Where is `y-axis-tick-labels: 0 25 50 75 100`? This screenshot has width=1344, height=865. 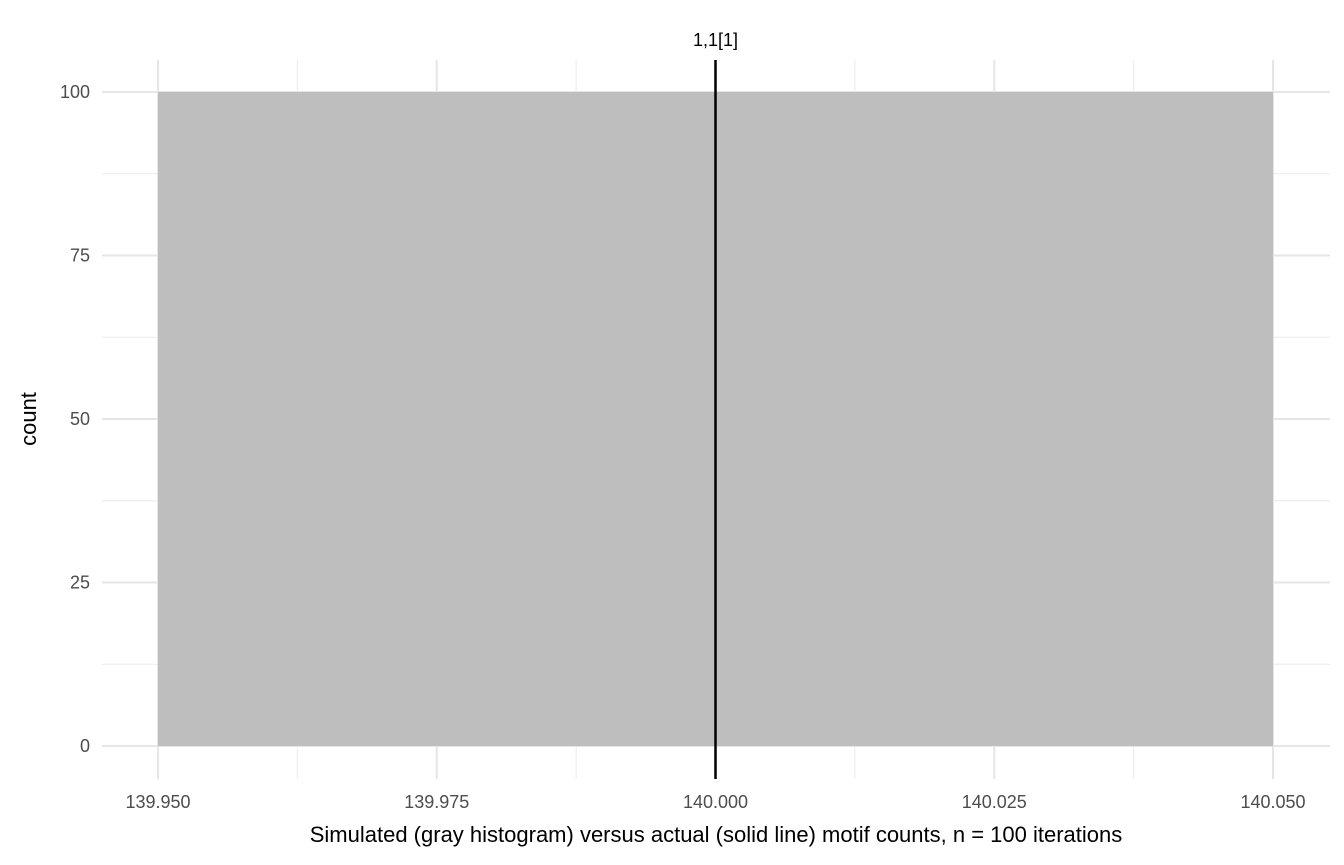 y-axis-tick-labels: 0 25 50 75 100 is located at coordinates (75, 419).